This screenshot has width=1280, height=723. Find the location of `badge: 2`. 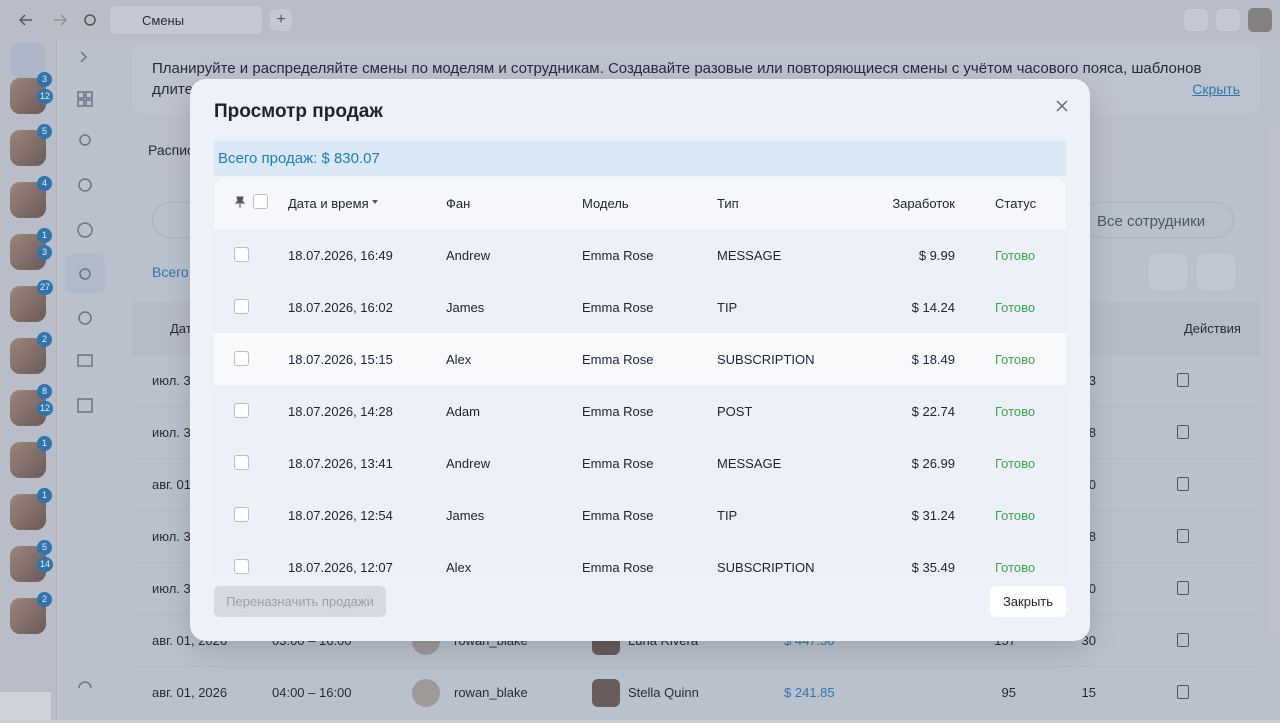

badge: 2 is located at coordinates (44, 339).